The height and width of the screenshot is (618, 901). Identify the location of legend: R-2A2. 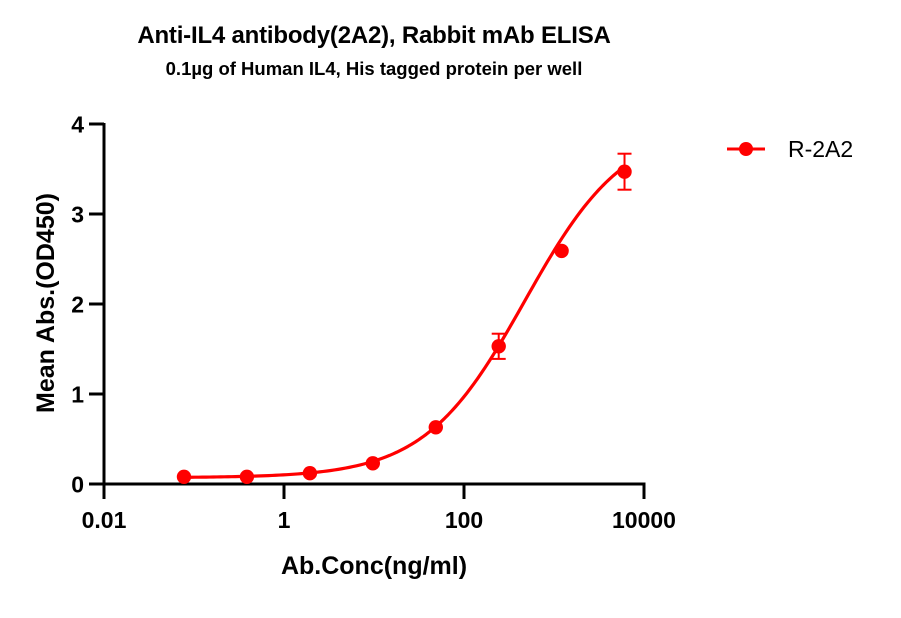
(790, 149).